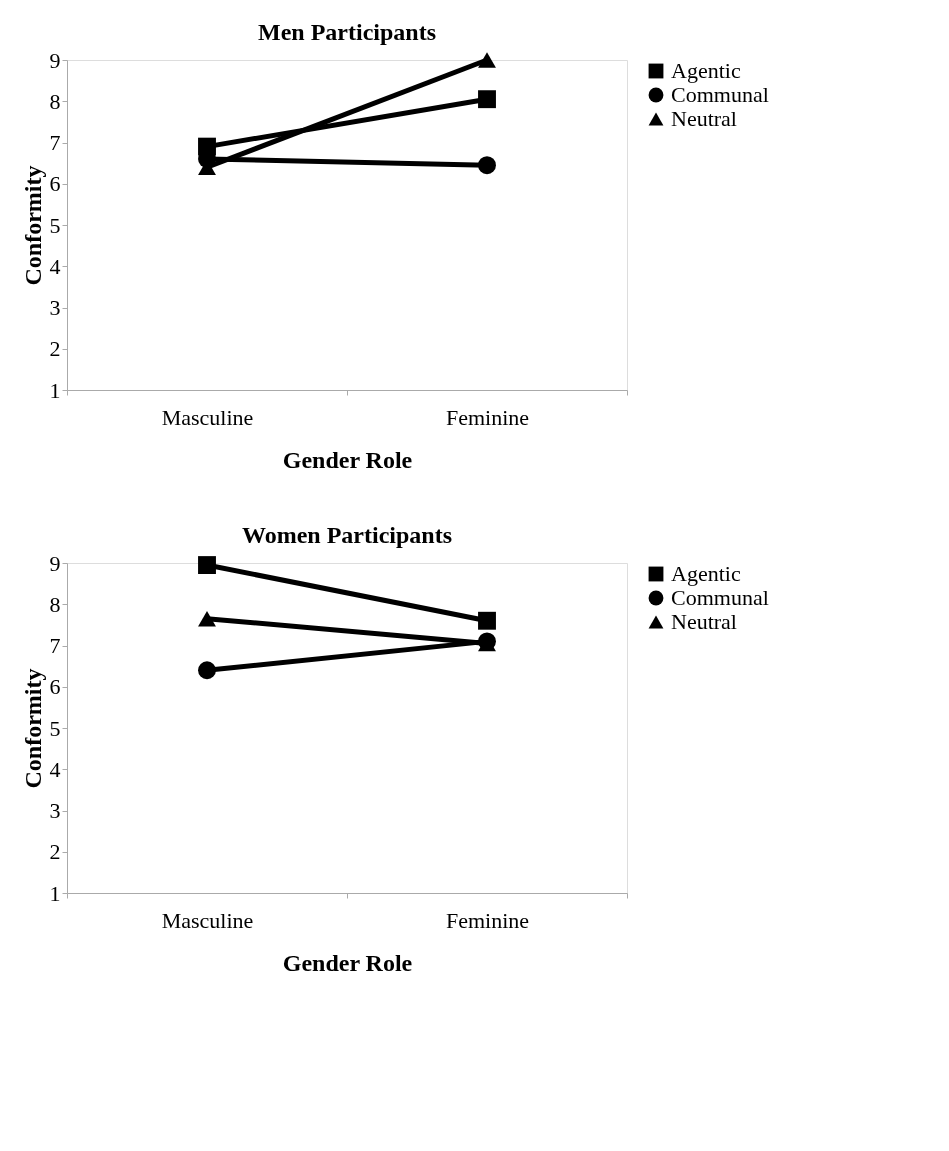 This screenshot has width=949, height=1151. I want to click on chart-title: Women Participants, so click(347, 535).